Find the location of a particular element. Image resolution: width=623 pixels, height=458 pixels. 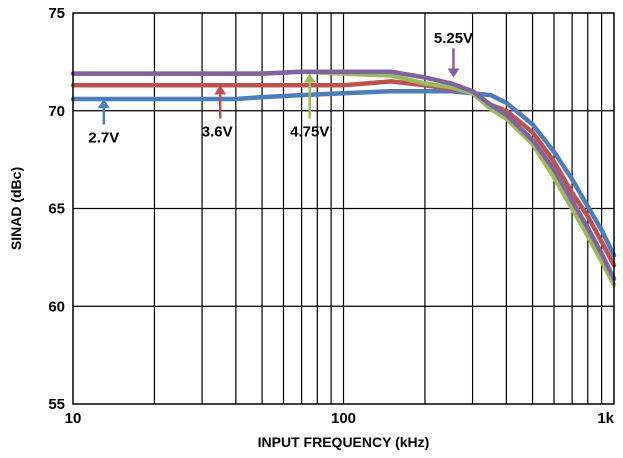

x-tick-label: 1k is located at coordinates (605, 418).